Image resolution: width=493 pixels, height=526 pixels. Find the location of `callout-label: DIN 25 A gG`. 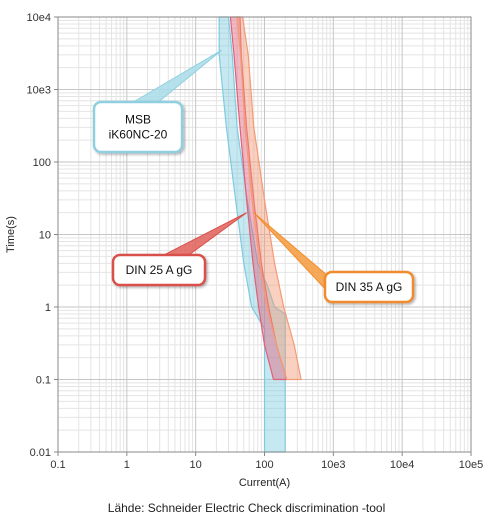

callout-label: DIN 25 A gG is located at coordinates (159, 270).